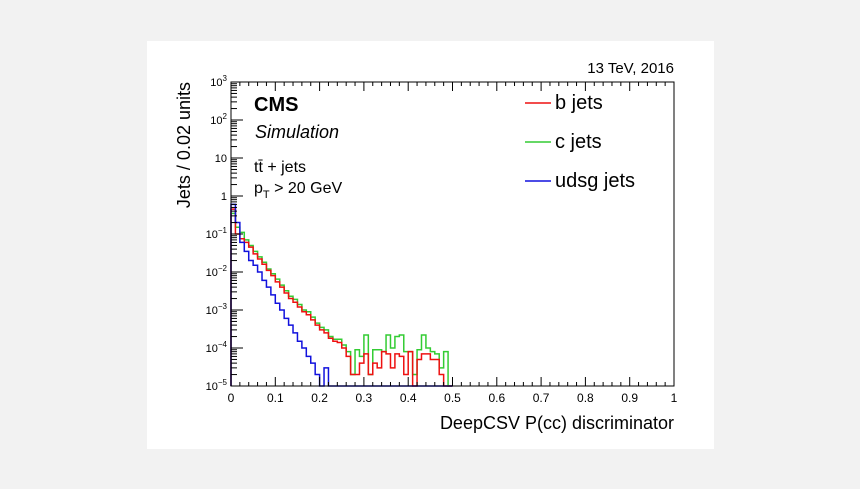 The image size is (860, 489). I want to click on pt-symbol: p, so click(258, 188).